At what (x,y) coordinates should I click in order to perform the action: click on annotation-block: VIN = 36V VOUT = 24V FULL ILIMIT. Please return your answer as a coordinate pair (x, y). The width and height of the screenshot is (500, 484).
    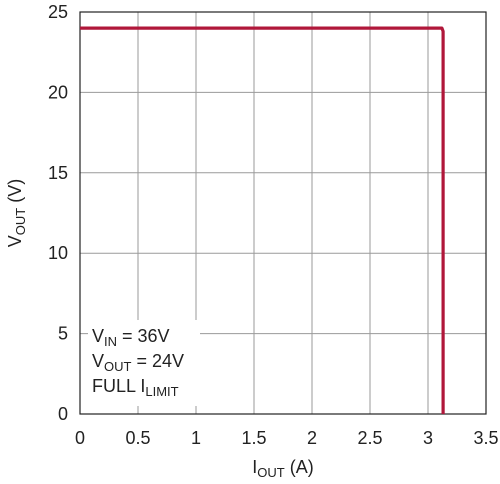
    Looking at the image, I should click on (138, 362).